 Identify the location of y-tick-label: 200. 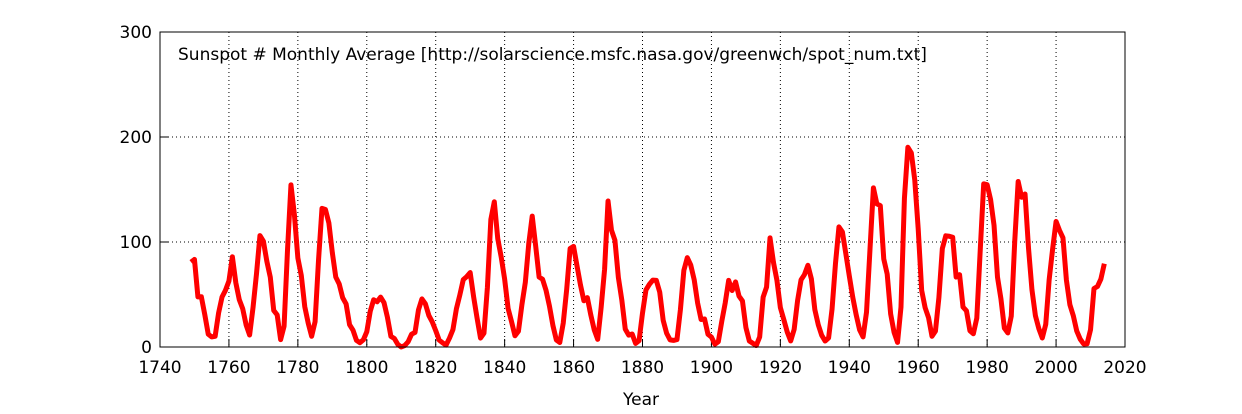
(136, 138).